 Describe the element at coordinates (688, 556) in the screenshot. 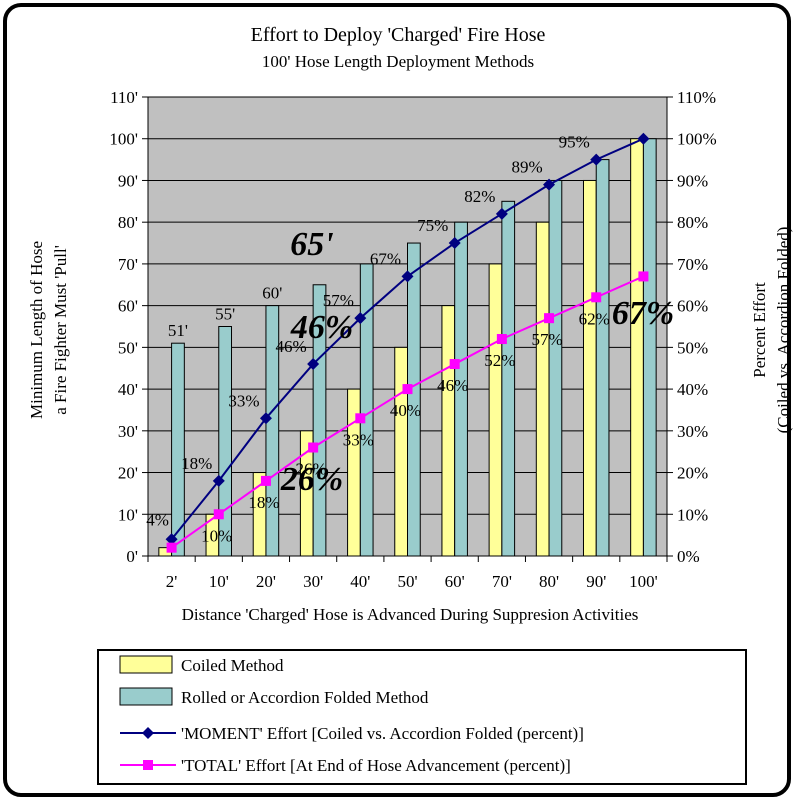

I see `y2-tick-label: 0%` at that location.